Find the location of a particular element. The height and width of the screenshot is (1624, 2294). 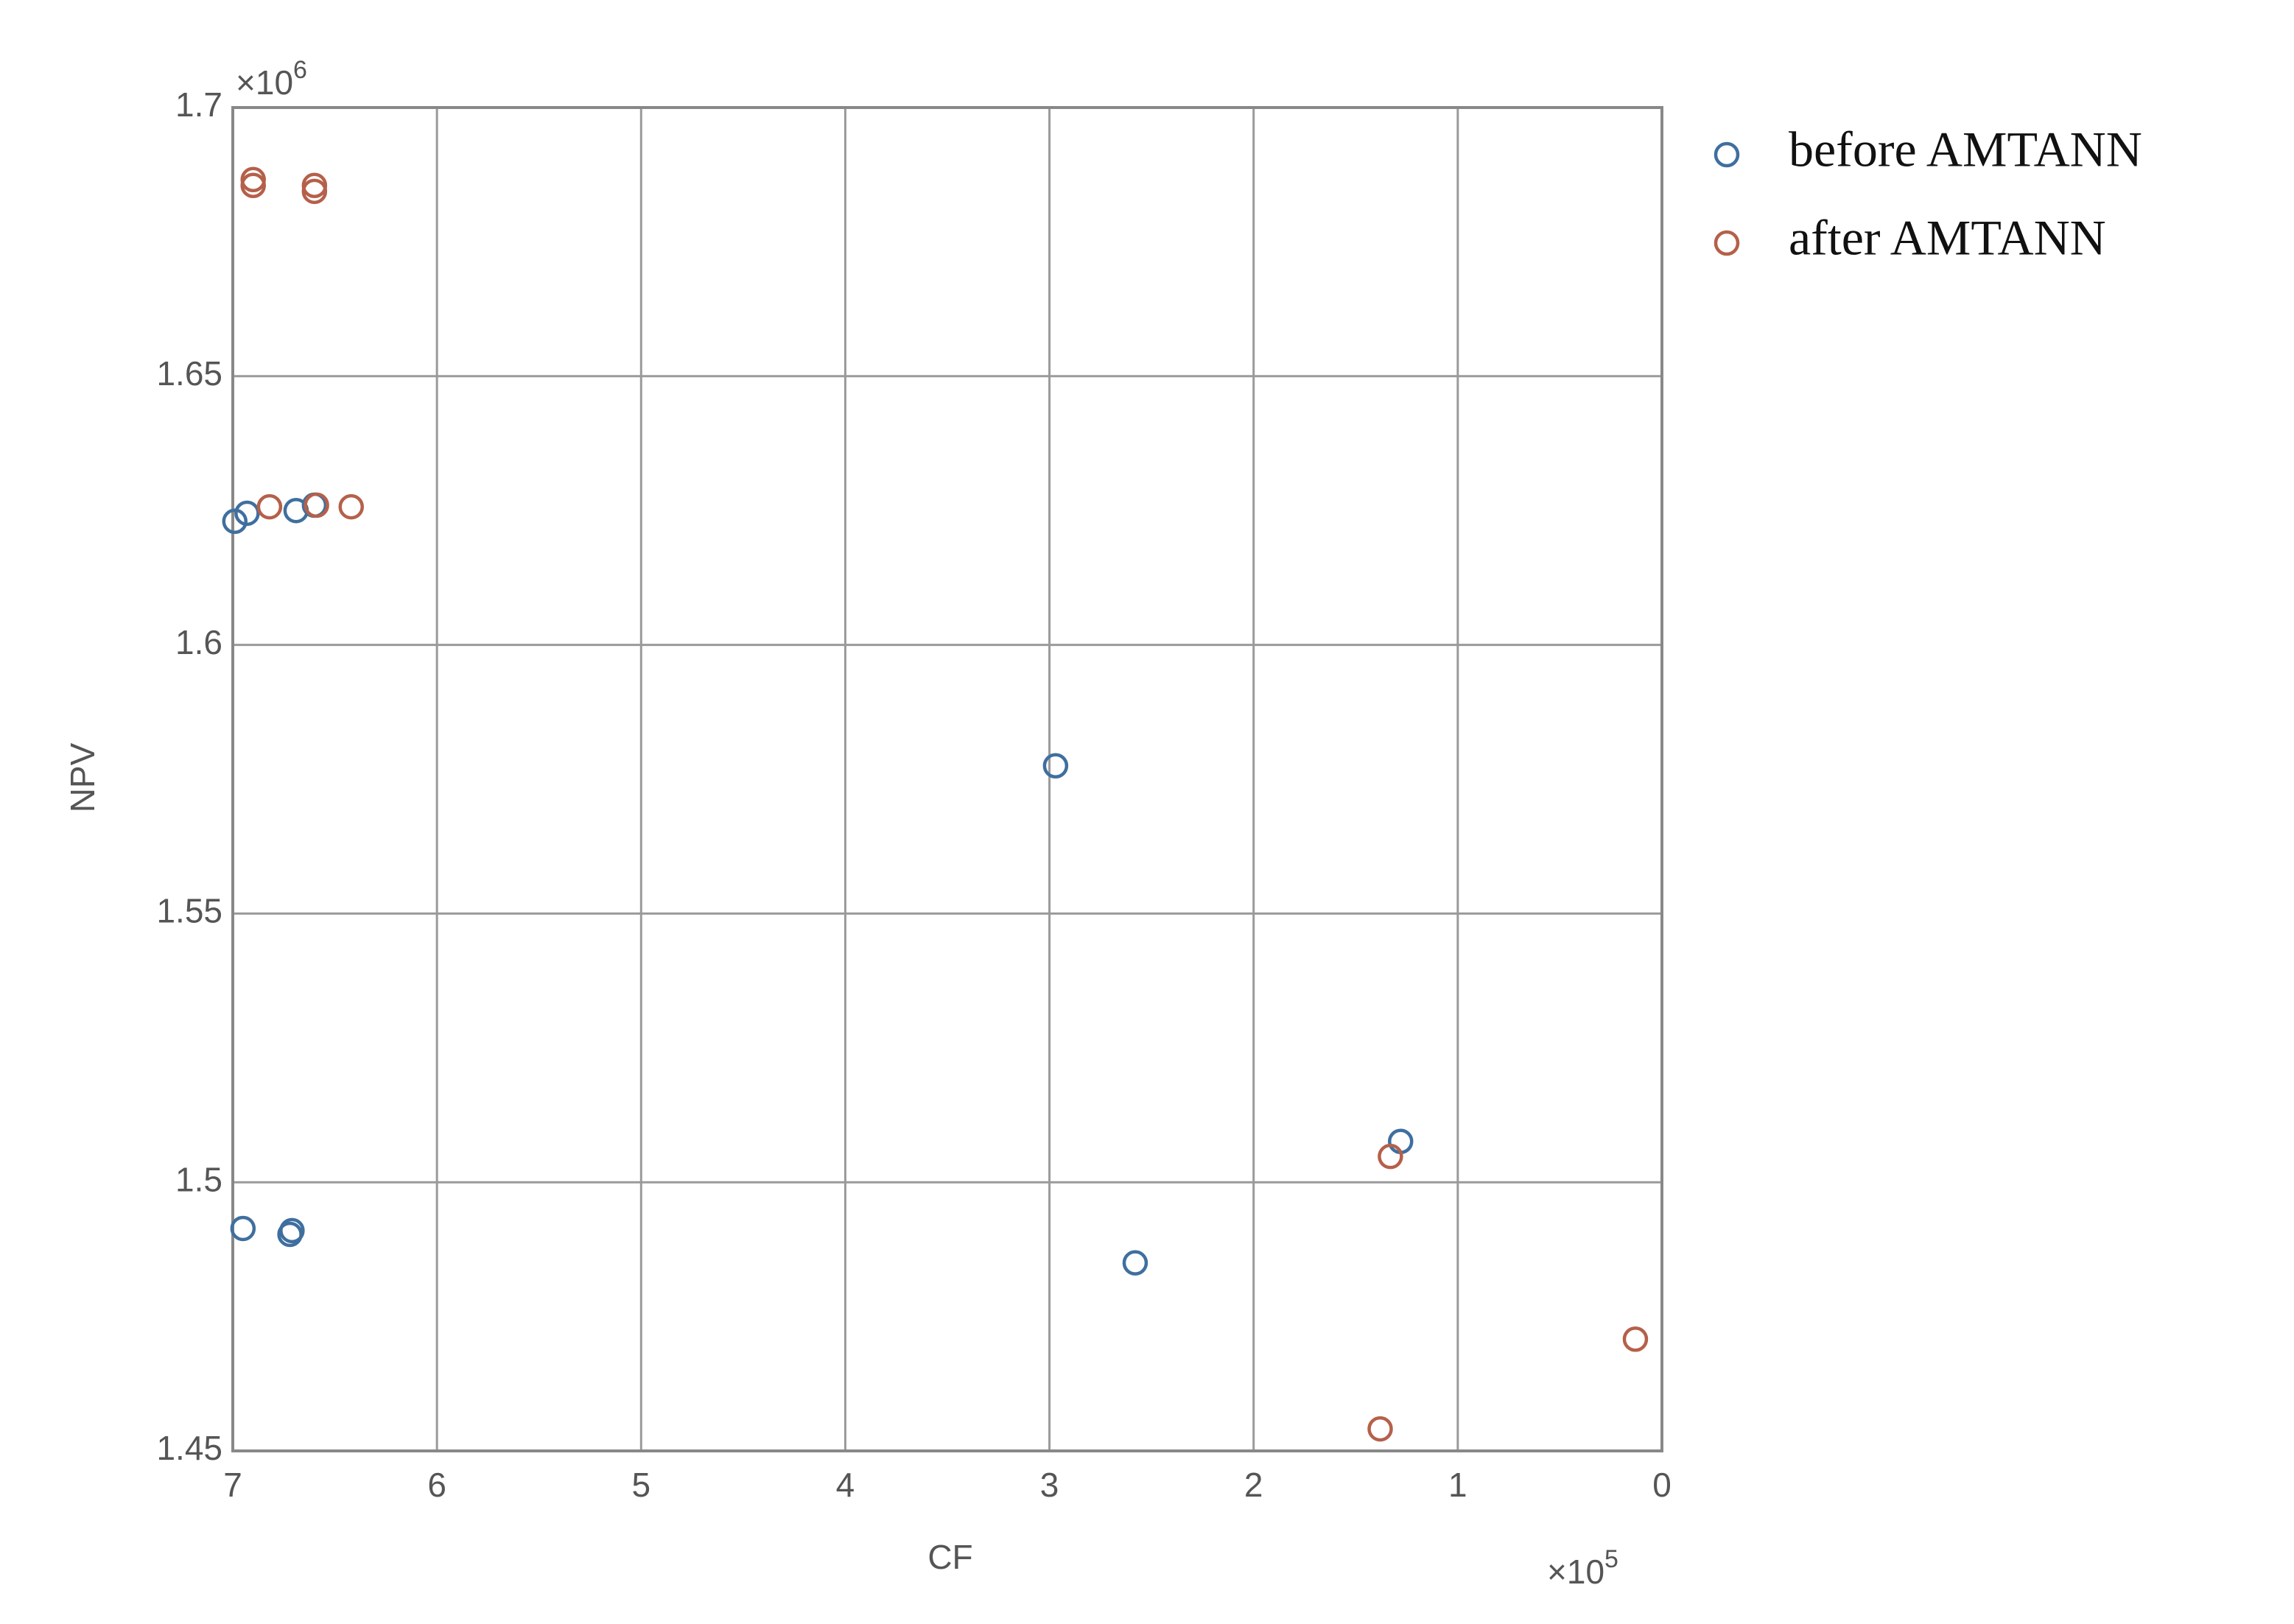

legend-label: after AMTANN is located at coordinates (1947, 238).